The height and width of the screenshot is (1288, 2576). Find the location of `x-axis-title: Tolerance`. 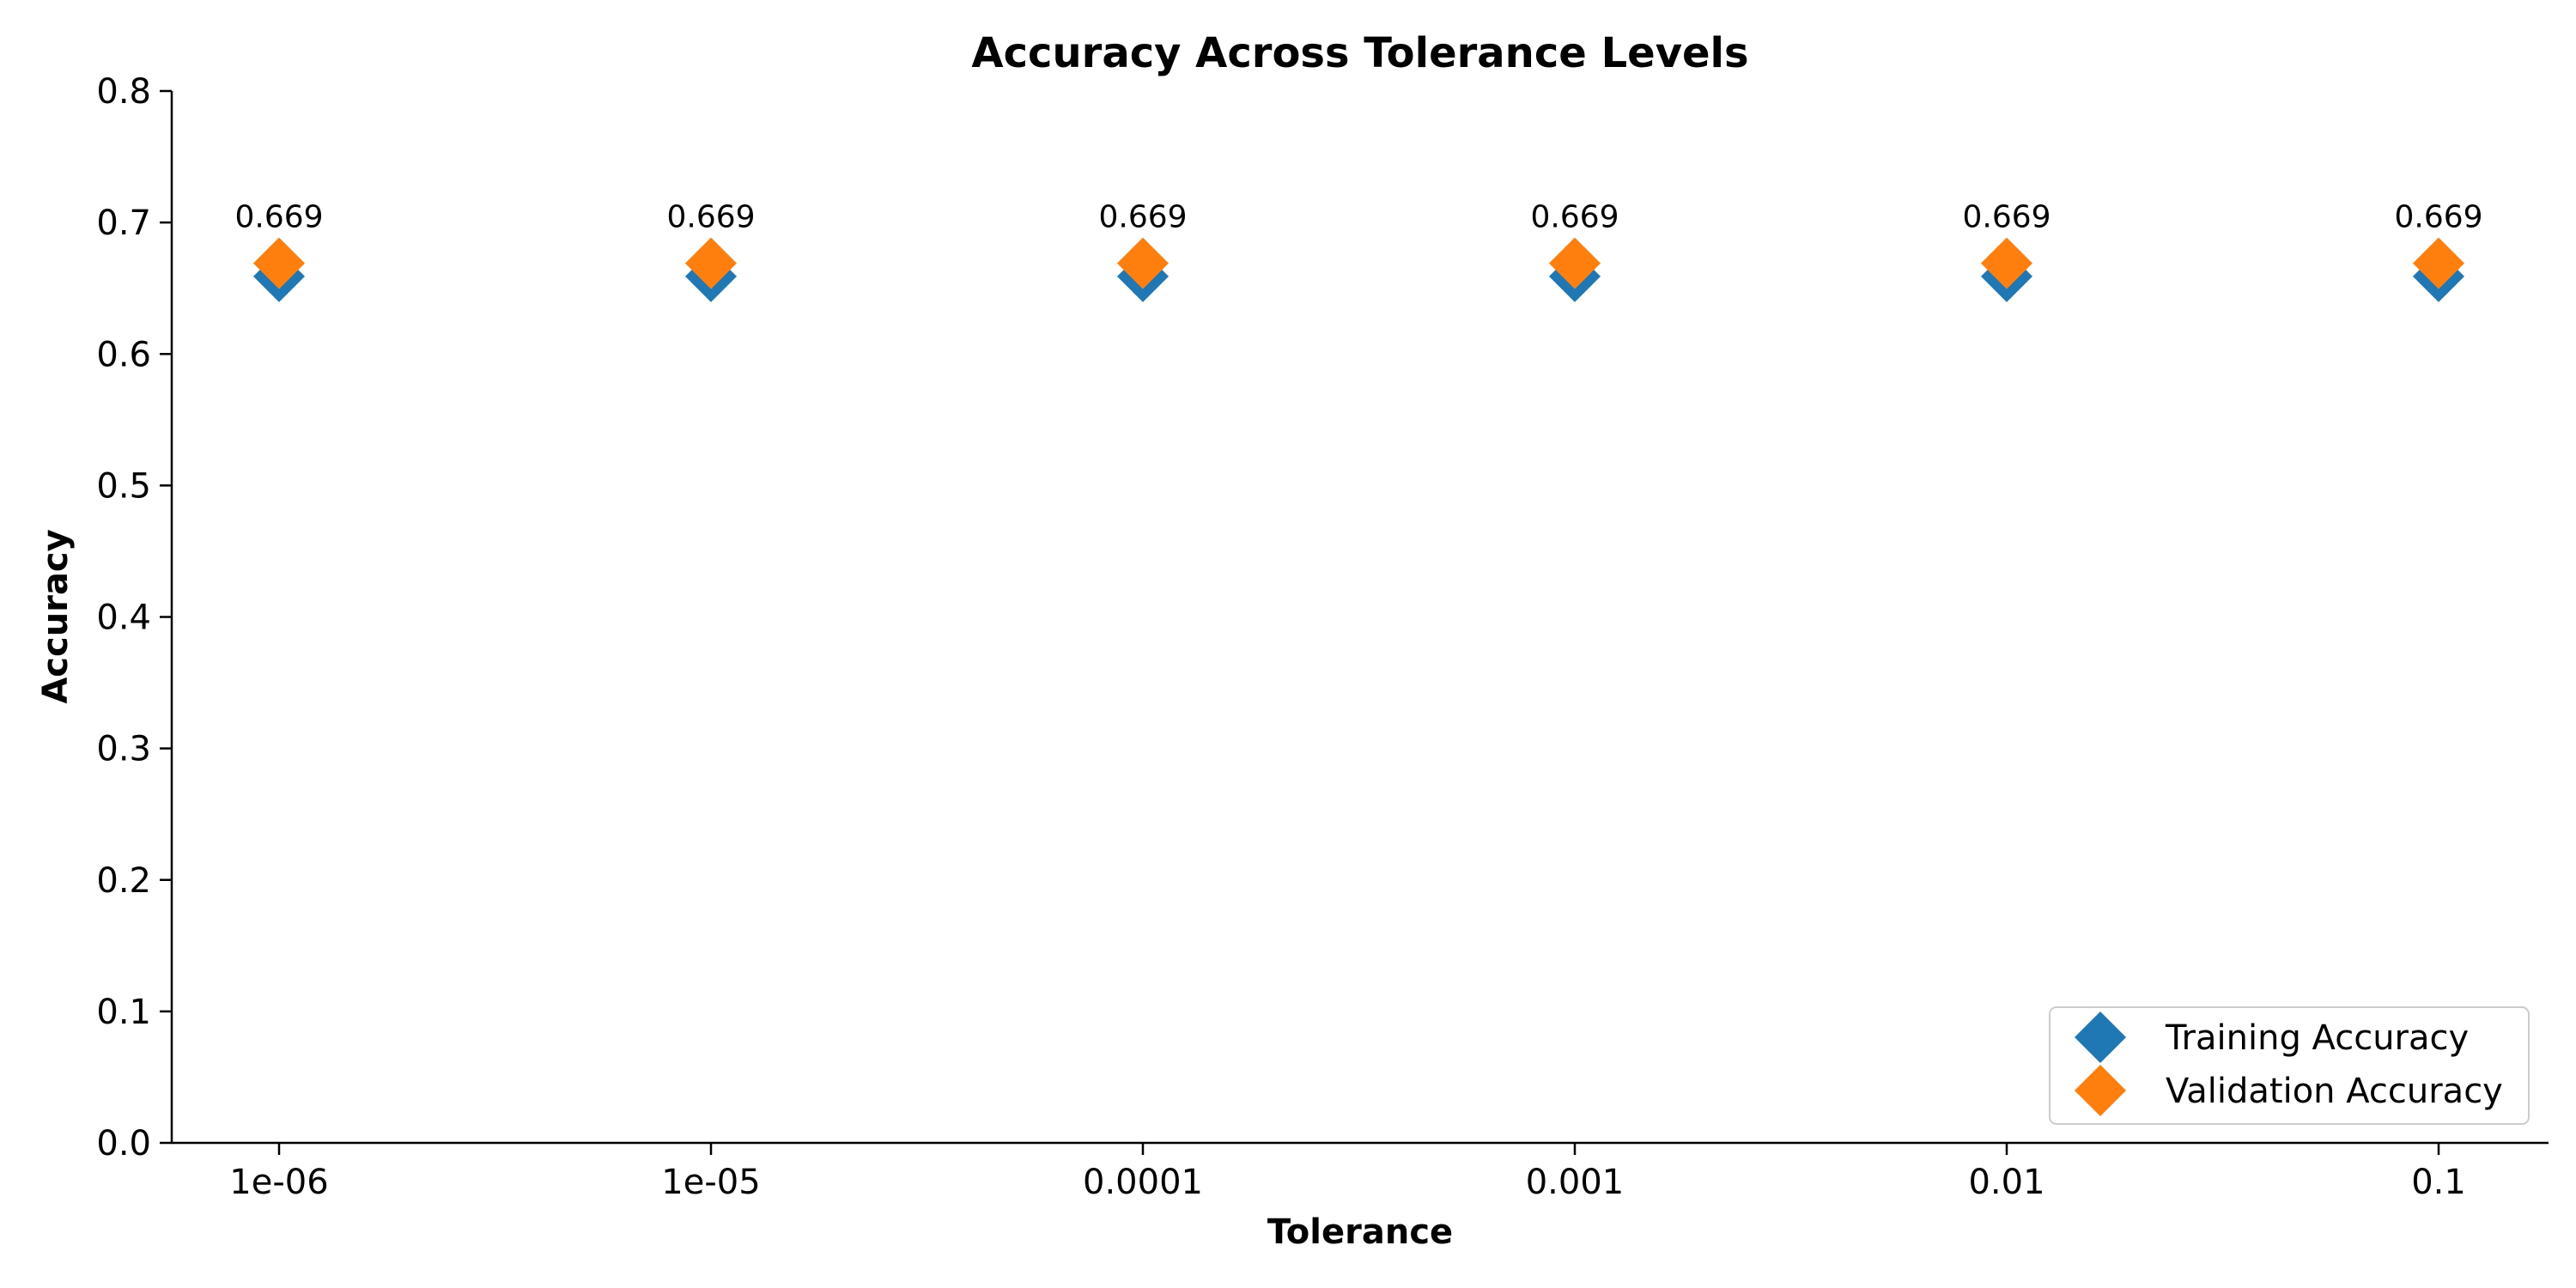

x-axis-title: Tolerance is located at coordinates (1360, 1232).